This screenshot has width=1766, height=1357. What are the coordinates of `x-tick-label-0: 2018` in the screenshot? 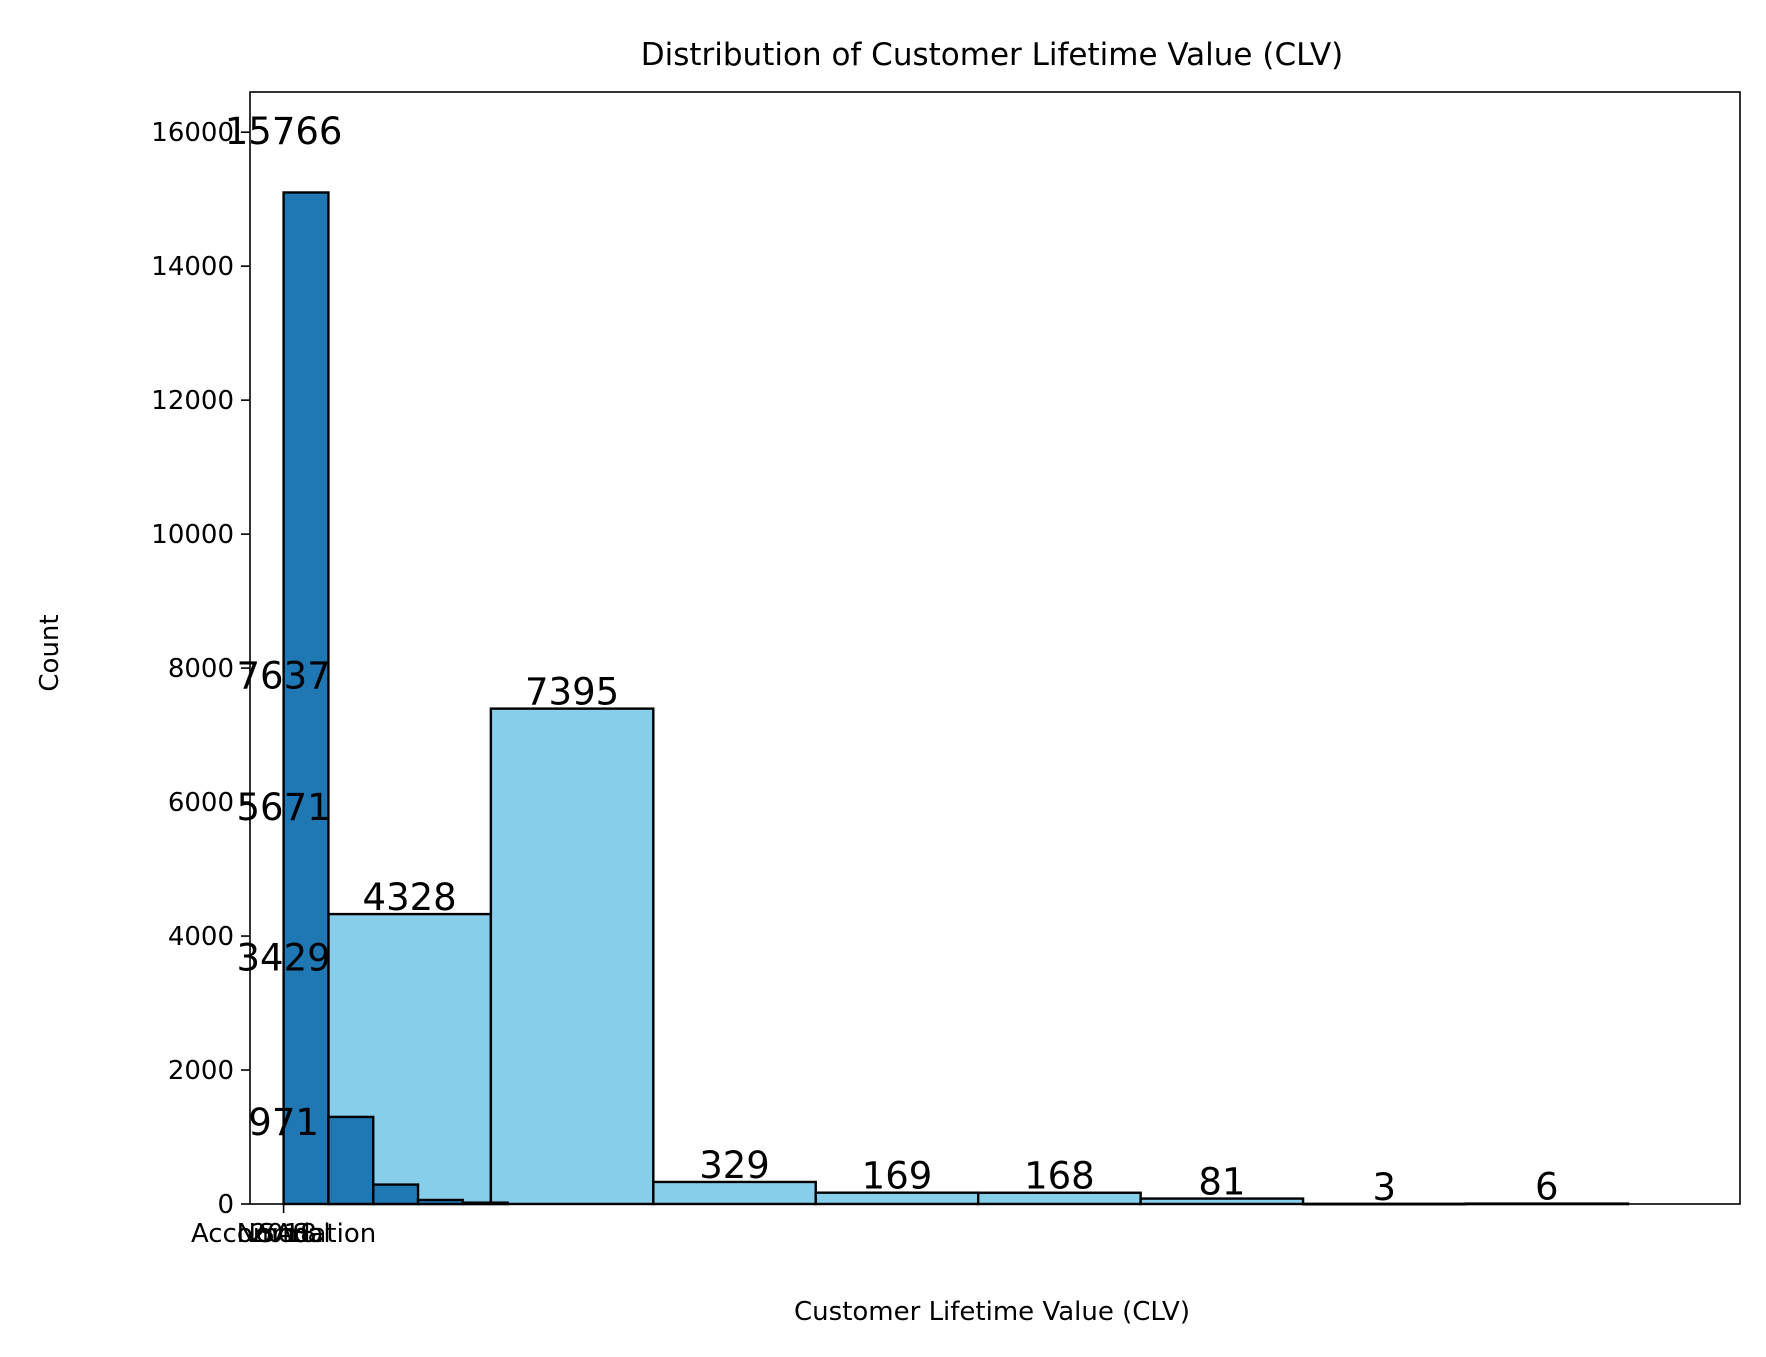 It's located at (284, 1234).